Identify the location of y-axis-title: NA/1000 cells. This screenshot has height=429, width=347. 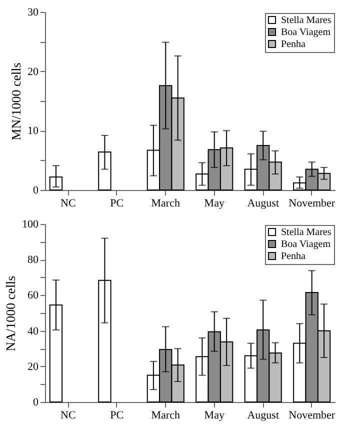
(10, 314).